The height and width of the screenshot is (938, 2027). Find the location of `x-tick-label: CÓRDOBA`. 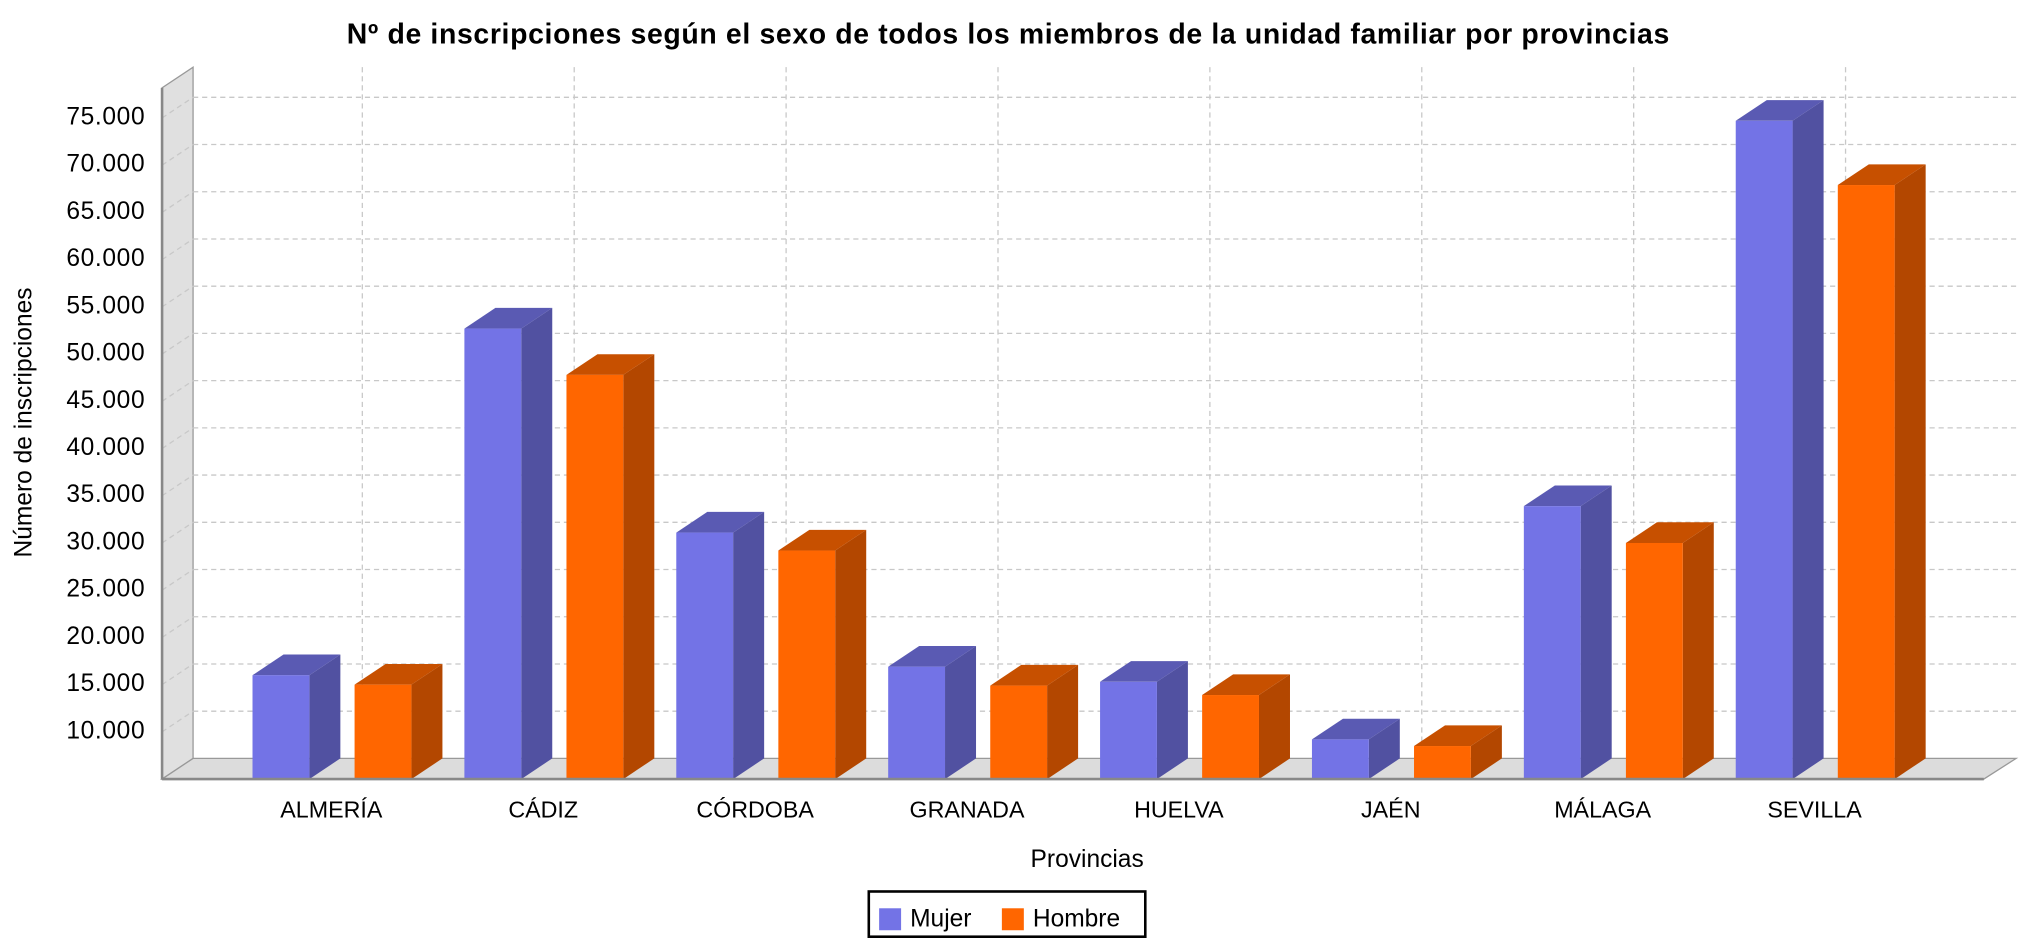

x-tick-label: CÓRDOBA is located at coordinates (755, 810).